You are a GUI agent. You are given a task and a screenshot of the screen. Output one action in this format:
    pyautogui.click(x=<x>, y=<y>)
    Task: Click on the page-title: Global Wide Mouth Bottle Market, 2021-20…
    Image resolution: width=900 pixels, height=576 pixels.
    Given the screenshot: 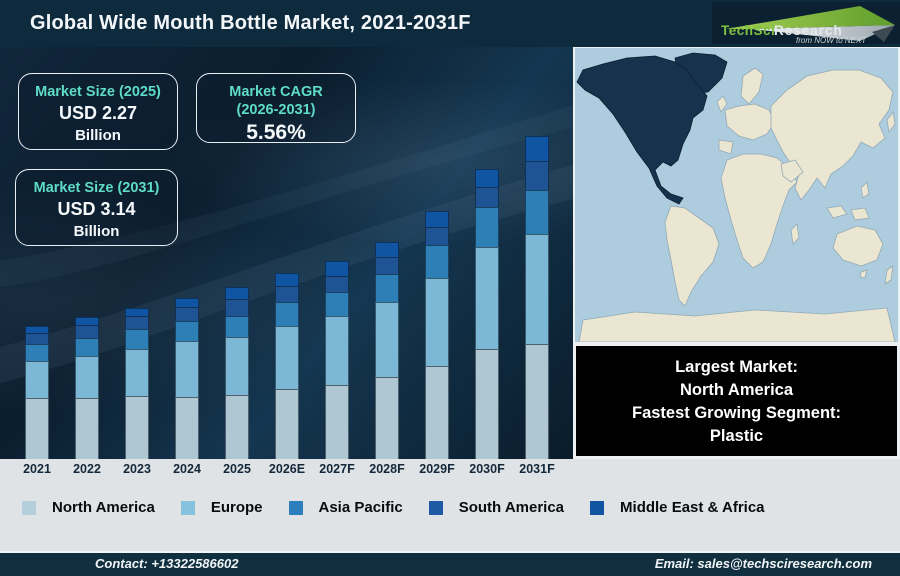 What is the action you would take?
    pyautogui.click(x=250, y=23)
    